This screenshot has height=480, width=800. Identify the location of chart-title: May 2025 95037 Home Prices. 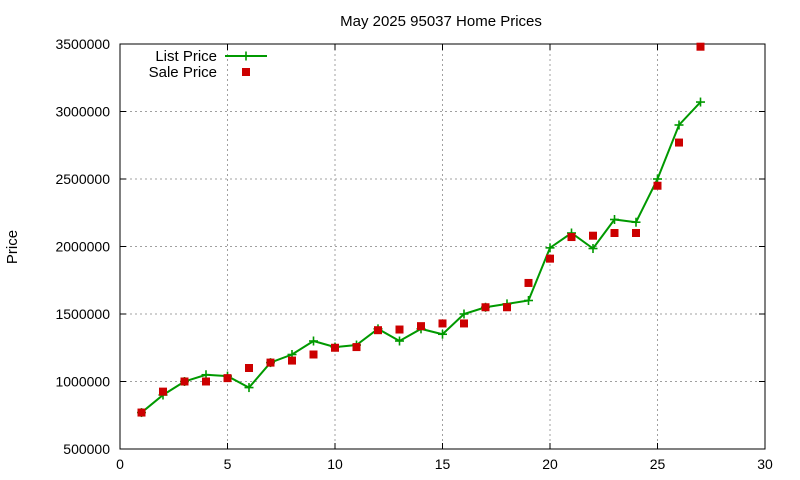
(441, 21).